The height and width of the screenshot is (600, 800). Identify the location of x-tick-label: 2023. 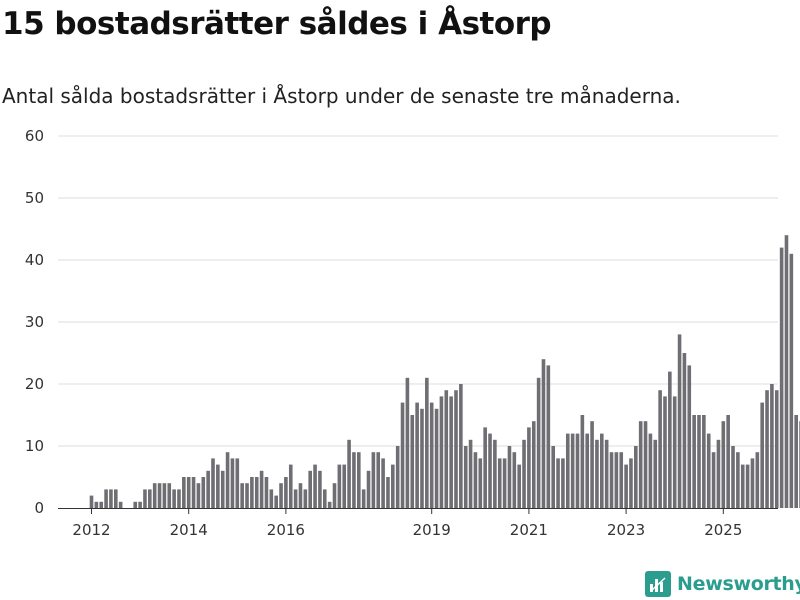
(626, 530).